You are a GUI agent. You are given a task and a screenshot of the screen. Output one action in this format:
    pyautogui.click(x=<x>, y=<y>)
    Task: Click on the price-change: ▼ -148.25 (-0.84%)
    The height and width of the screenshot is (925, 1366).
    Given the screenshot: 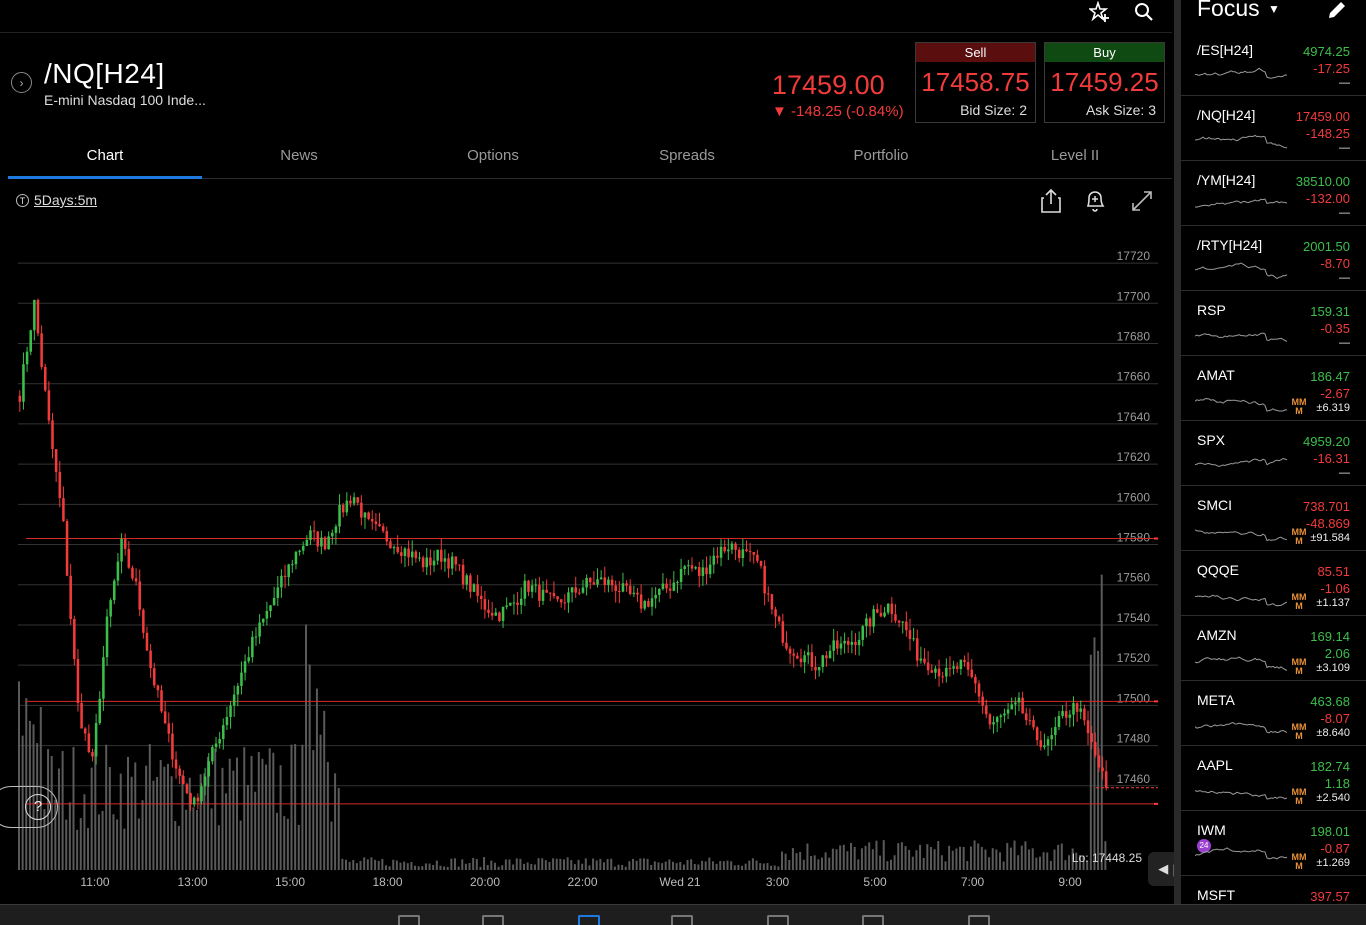 What is the action you would take?
    pyautogui.click(x=838, y=111)
    